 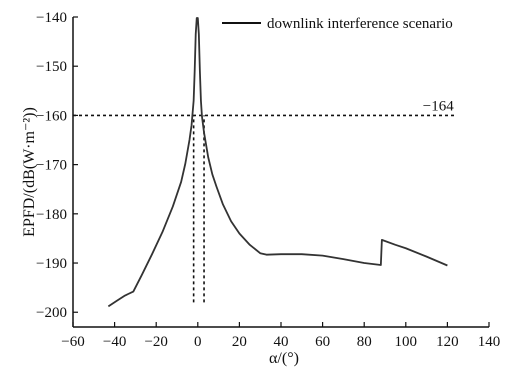 What do you see at coordinates (447, 342) in the screenshot?
I see `x-tick-label: 120` at bounding box center [447, 342].